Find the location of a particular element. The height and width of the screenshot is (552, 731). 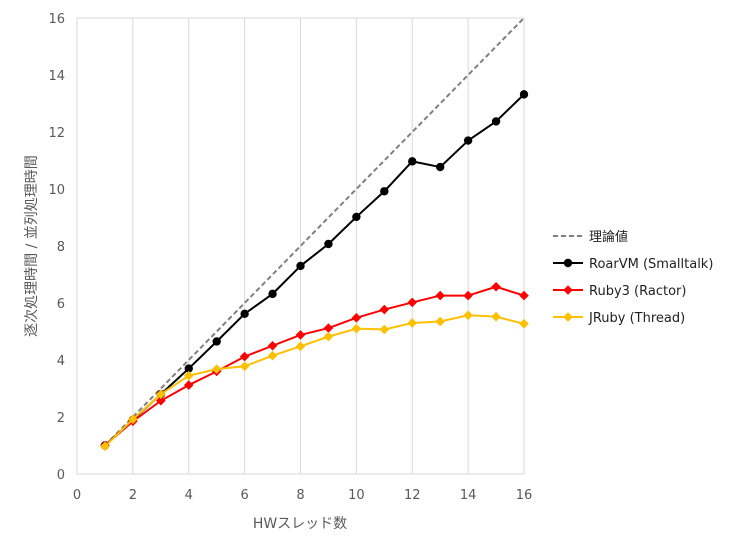

y-tick-label: 0 is located at coordinates (61, 475).